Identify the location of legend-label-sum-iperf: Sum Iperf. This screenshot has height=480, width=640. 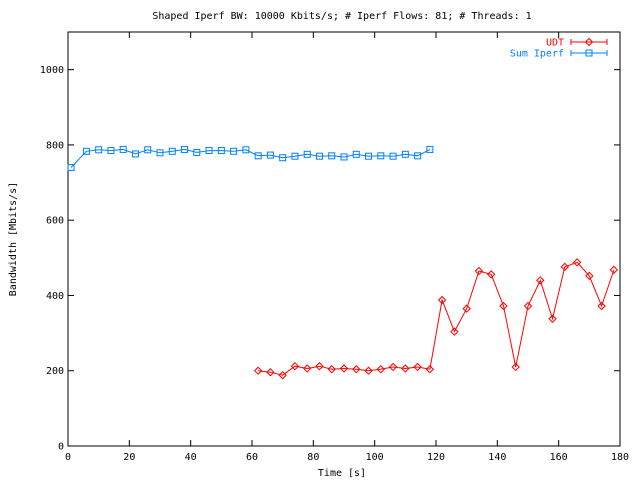
(537, 54).